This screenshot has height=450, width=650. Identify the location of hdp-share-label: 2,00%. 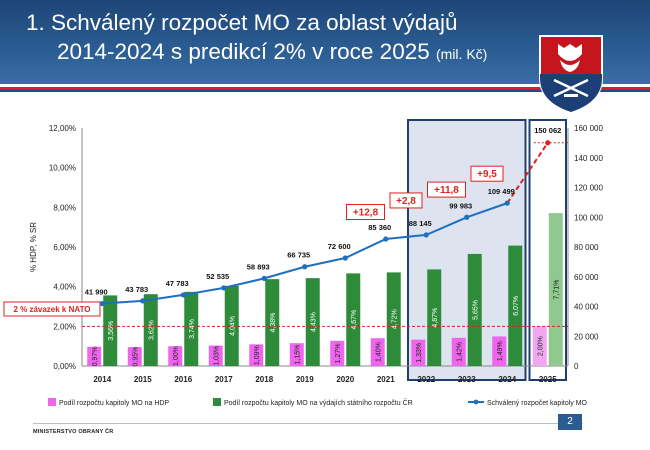
(540, 346).